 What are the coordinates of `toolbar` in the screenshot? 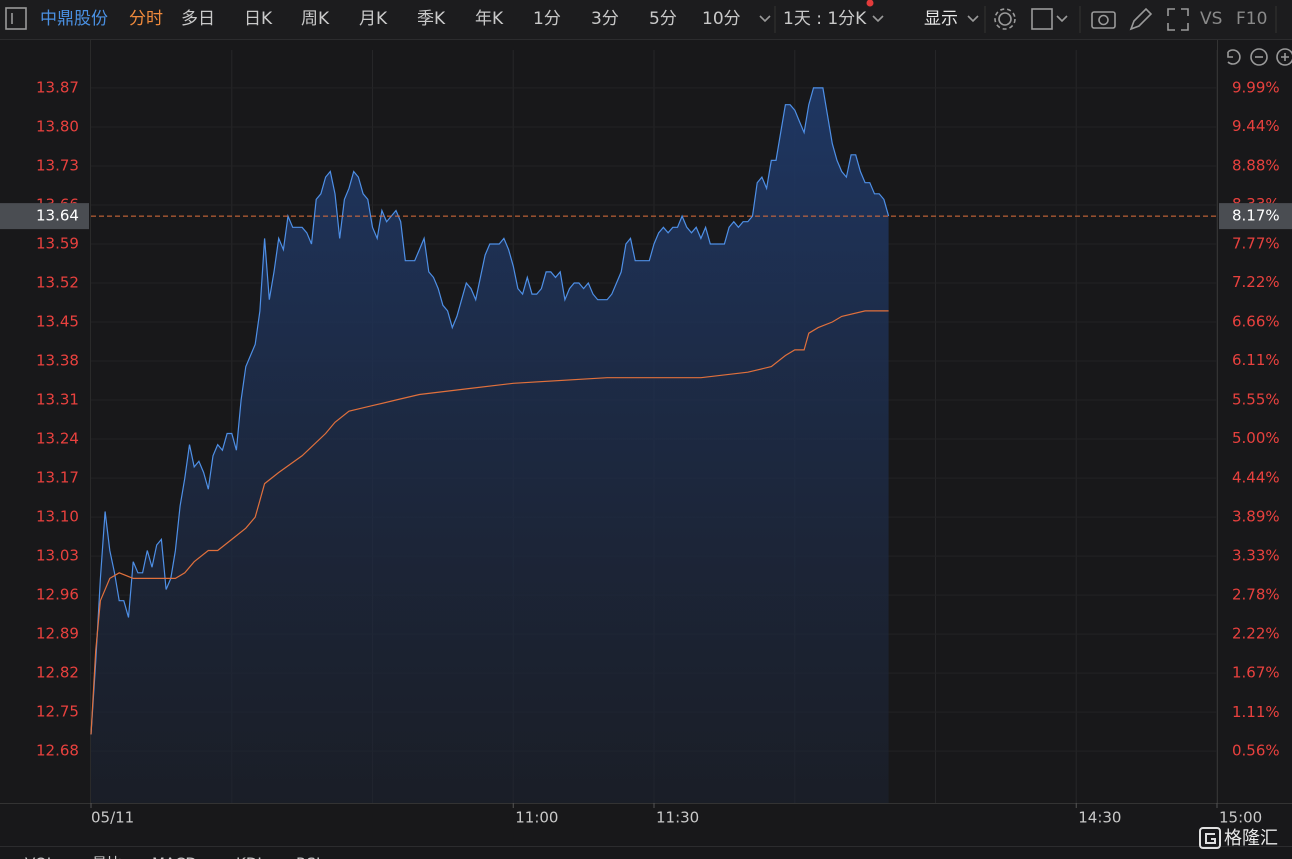 It's located at (646, 19).